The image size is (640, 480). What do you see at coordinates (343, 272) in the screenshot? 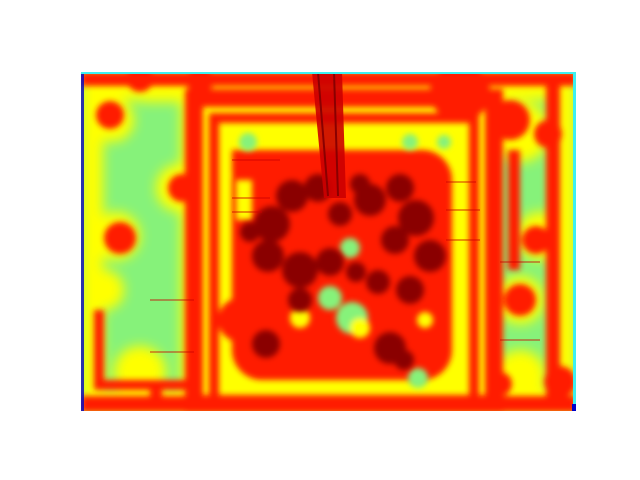
I see `heatmap-peak-layer` at bounding box center [343, 272].